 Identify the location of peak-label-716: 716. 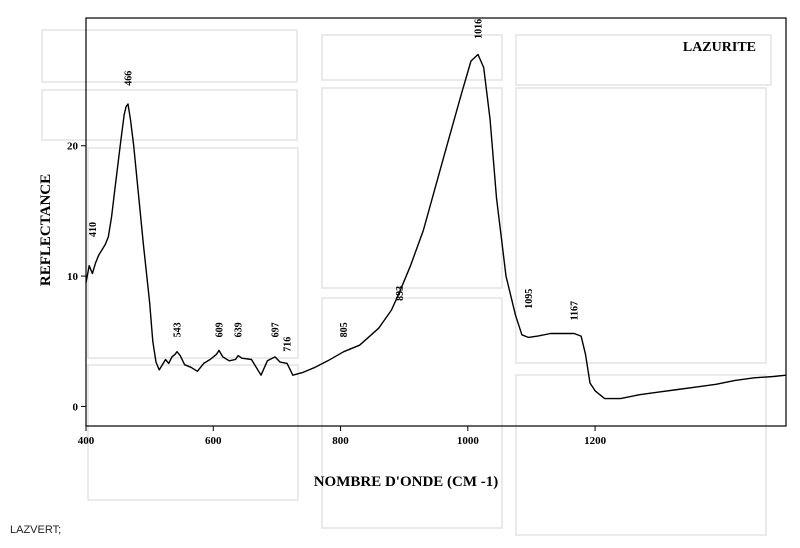
(288, 344).